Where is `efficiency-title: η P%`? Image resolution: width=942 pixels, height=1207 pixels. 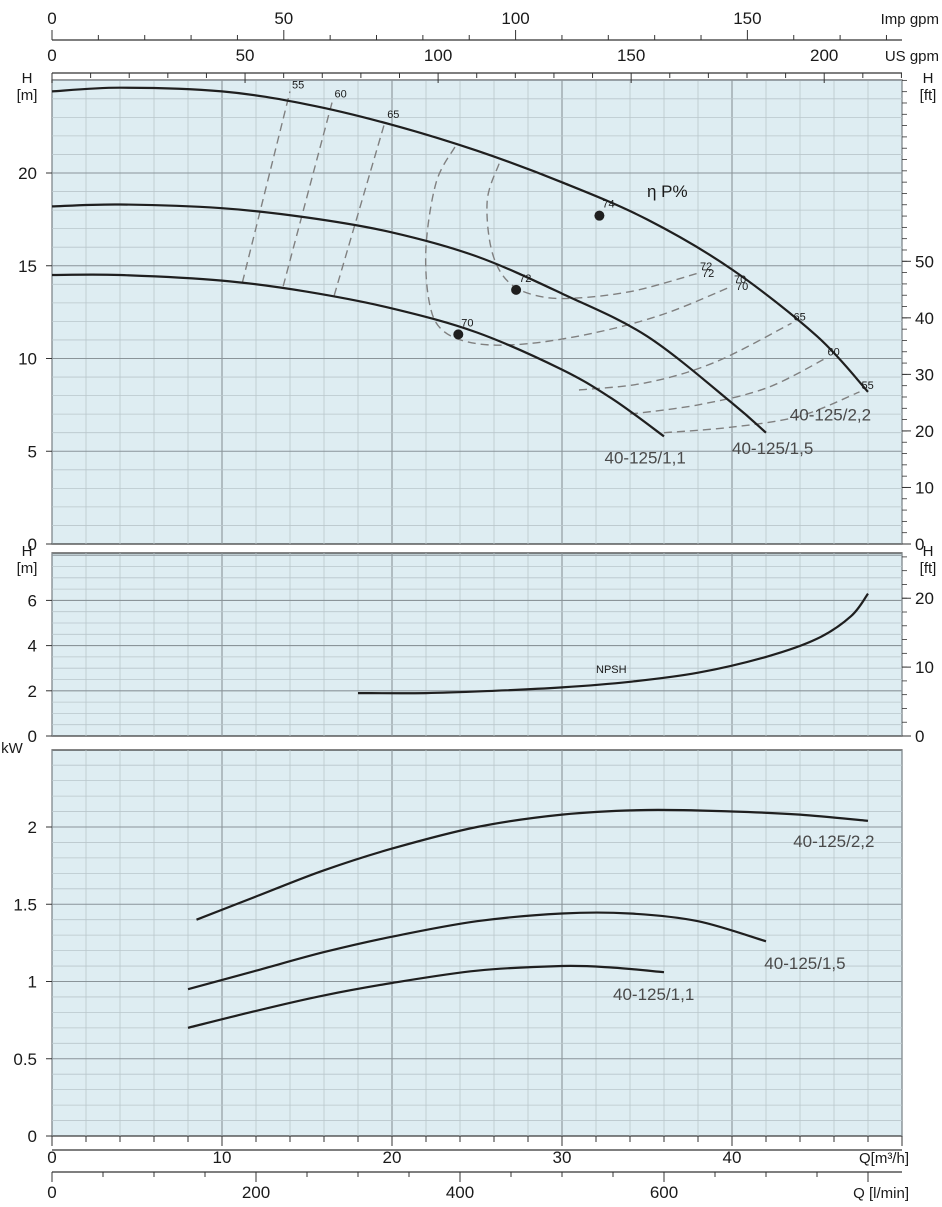
efficiency-title: η P% is located at coordinates (667, 191).